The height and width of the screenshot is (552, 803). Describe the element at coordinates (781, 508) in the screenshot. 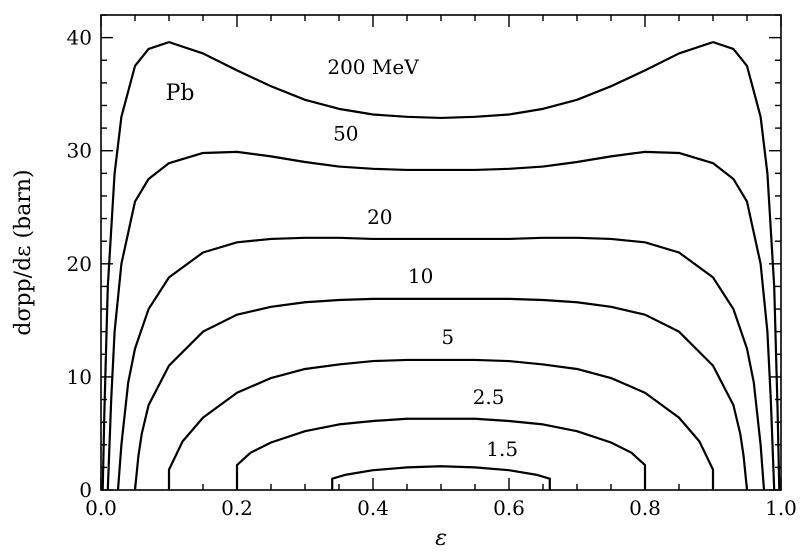

I see `x-tick-label: 1.0` at that location.